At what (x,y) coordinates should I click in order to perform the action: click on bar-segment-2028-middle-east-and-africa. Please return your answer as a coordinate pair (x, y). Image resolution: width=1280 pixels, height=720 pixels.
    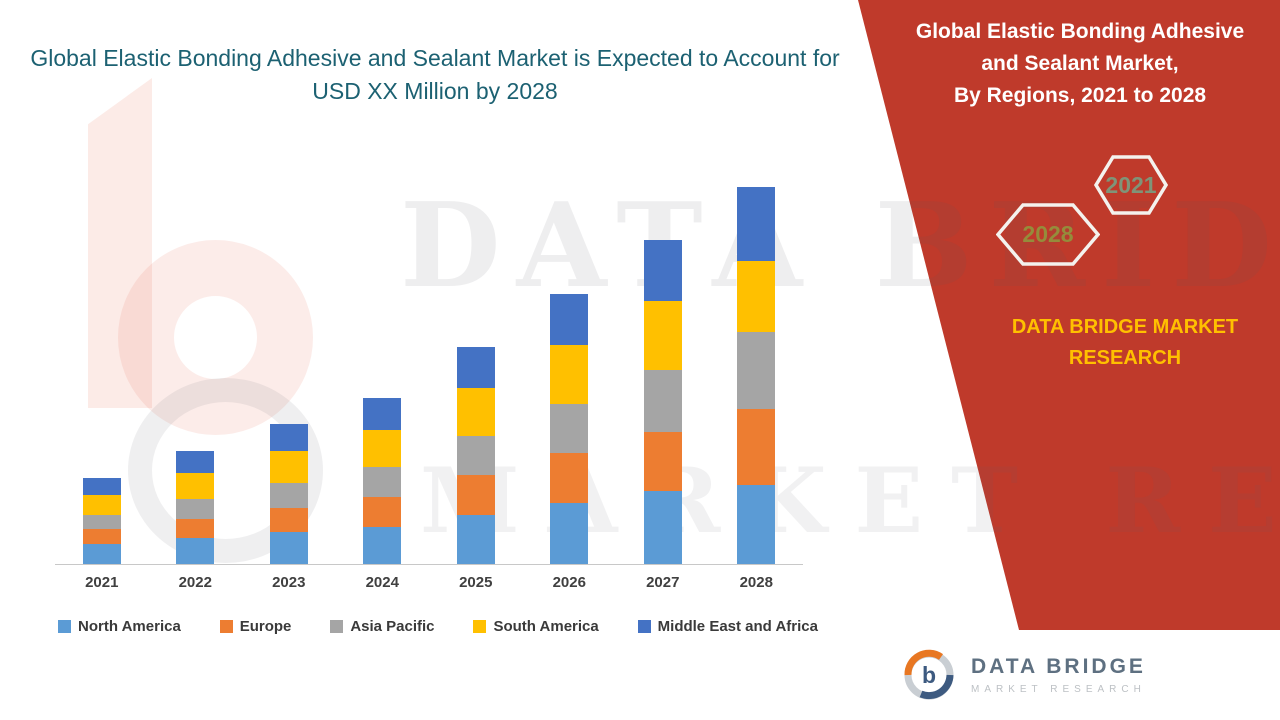
    Looking at the image, I should click on (756, 223).